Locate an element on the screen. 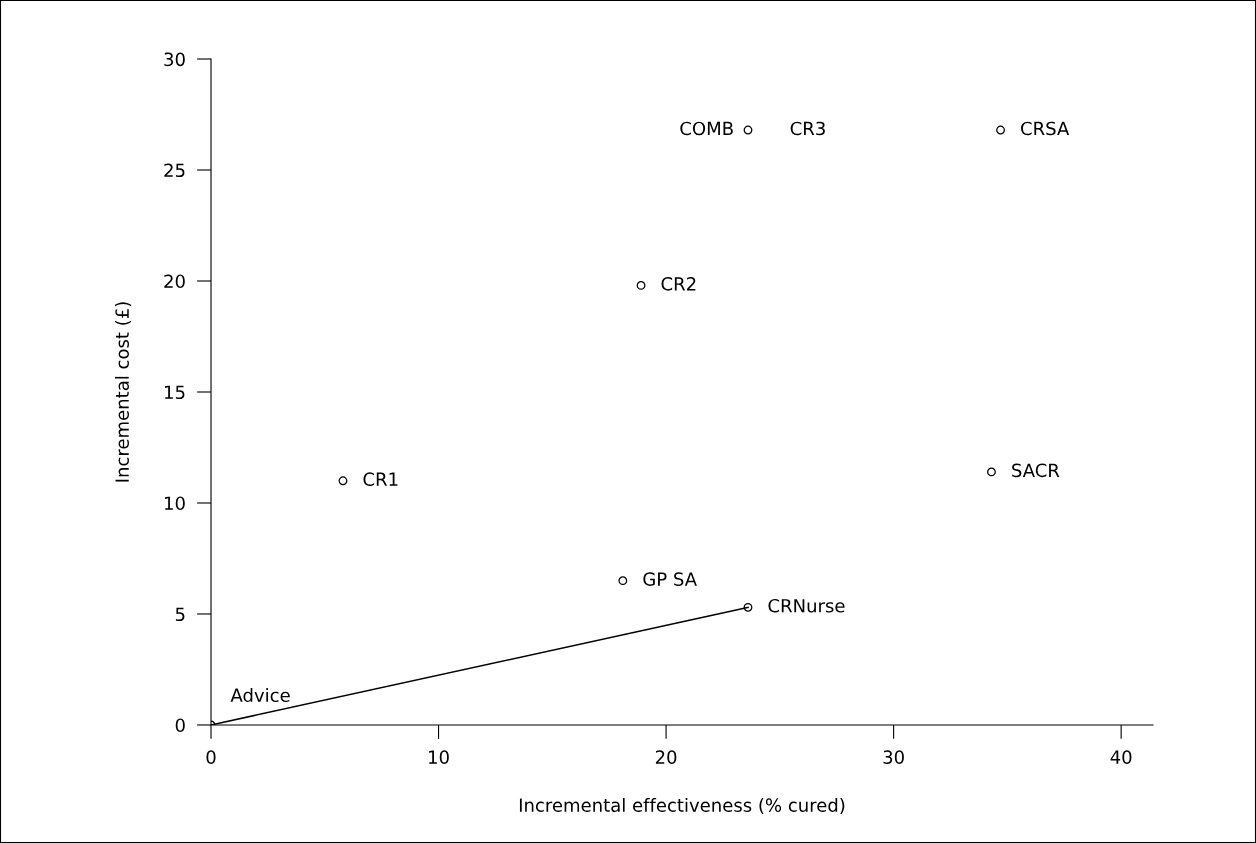  y-tick-label: 5 is located at coordinates (180, 614).